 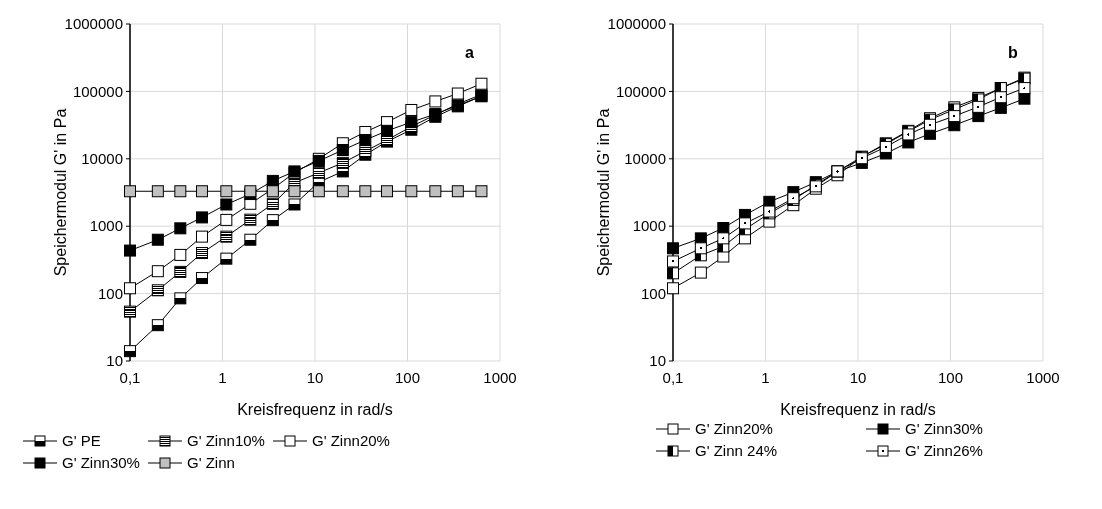 What do you see at coordinates (81, 441) in the screenshot?
I see `legend-label: G' PE` at bounding box center [81, 441].